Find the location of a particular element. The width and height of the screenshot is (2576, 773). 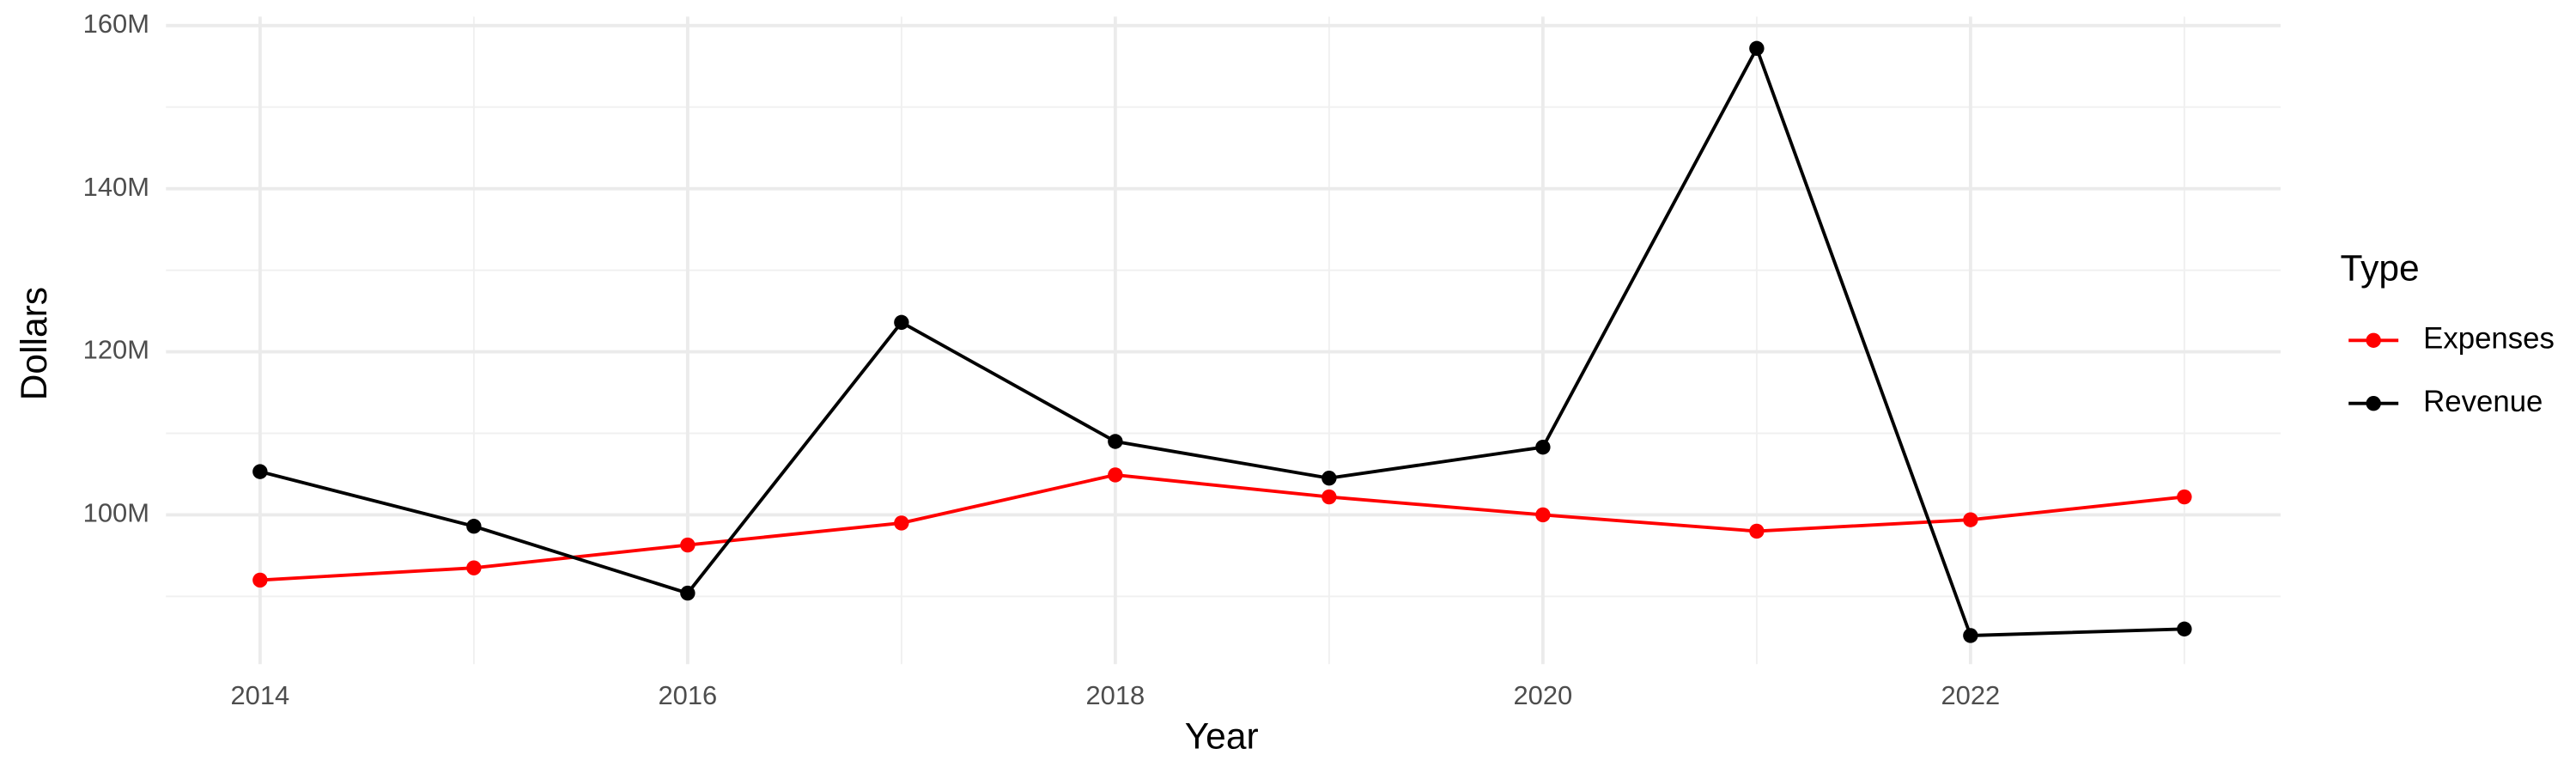

x-tick-label: 2014 is located at coordinates (259, 695).